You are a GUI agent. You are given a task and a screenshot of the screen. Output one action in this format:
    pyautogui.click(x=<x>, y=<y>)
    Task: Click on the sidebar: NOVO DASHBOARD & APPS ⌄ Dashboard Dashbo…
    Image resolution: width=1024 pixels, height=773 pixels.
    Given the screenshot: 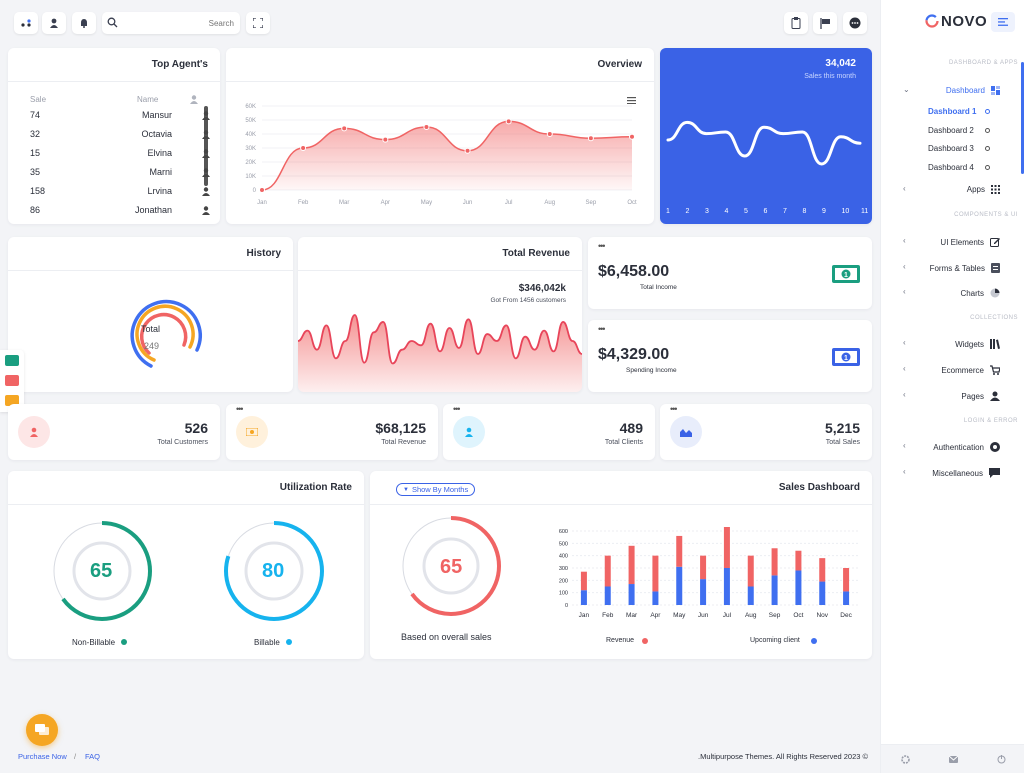 What is the action you would take?
    pyautogui.click(x=952, y=386)
    